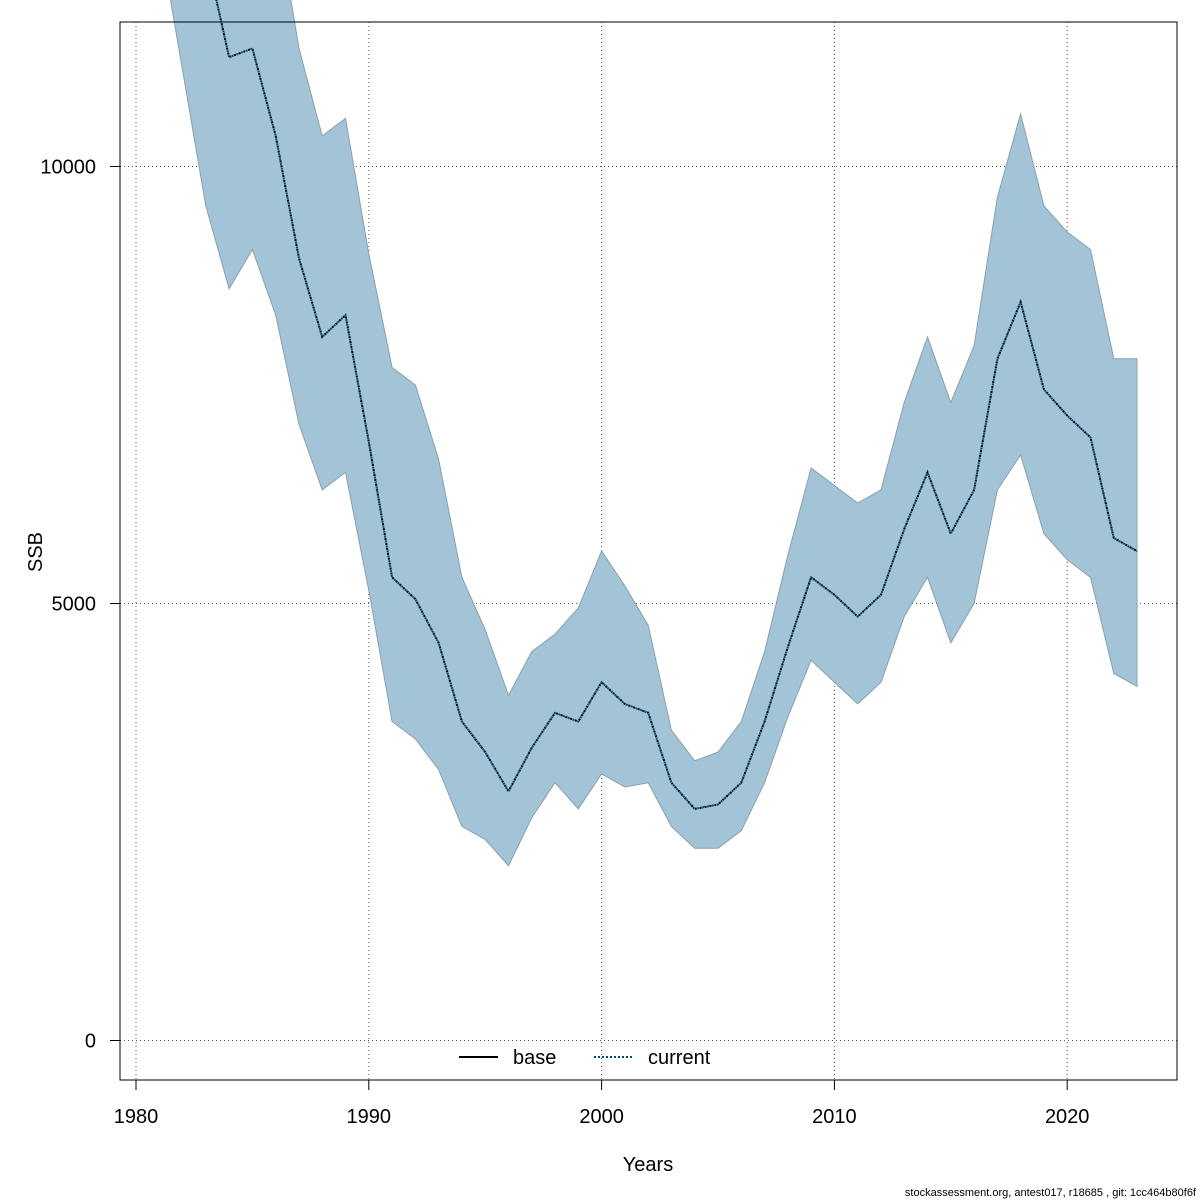  What do you see at coordinates (679, 1058) in the screenshot?
I see `legend-label-current: current` at bounding box center [679, 1058].